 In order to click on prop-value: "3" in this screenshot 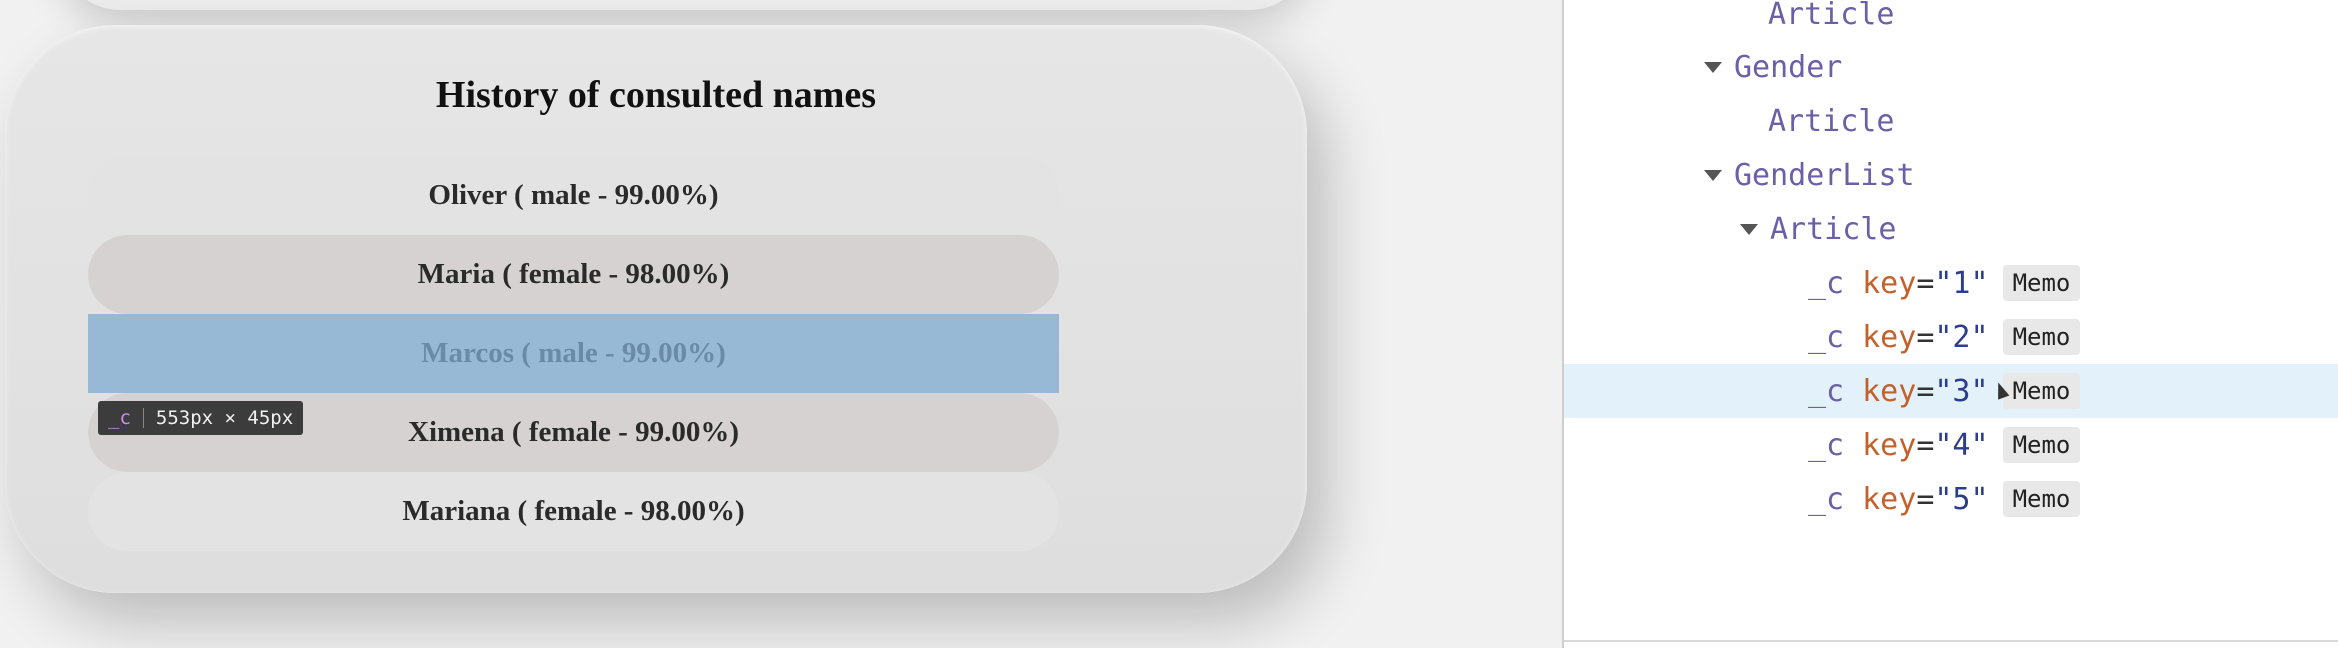, I will do `click(1961, 391)`.